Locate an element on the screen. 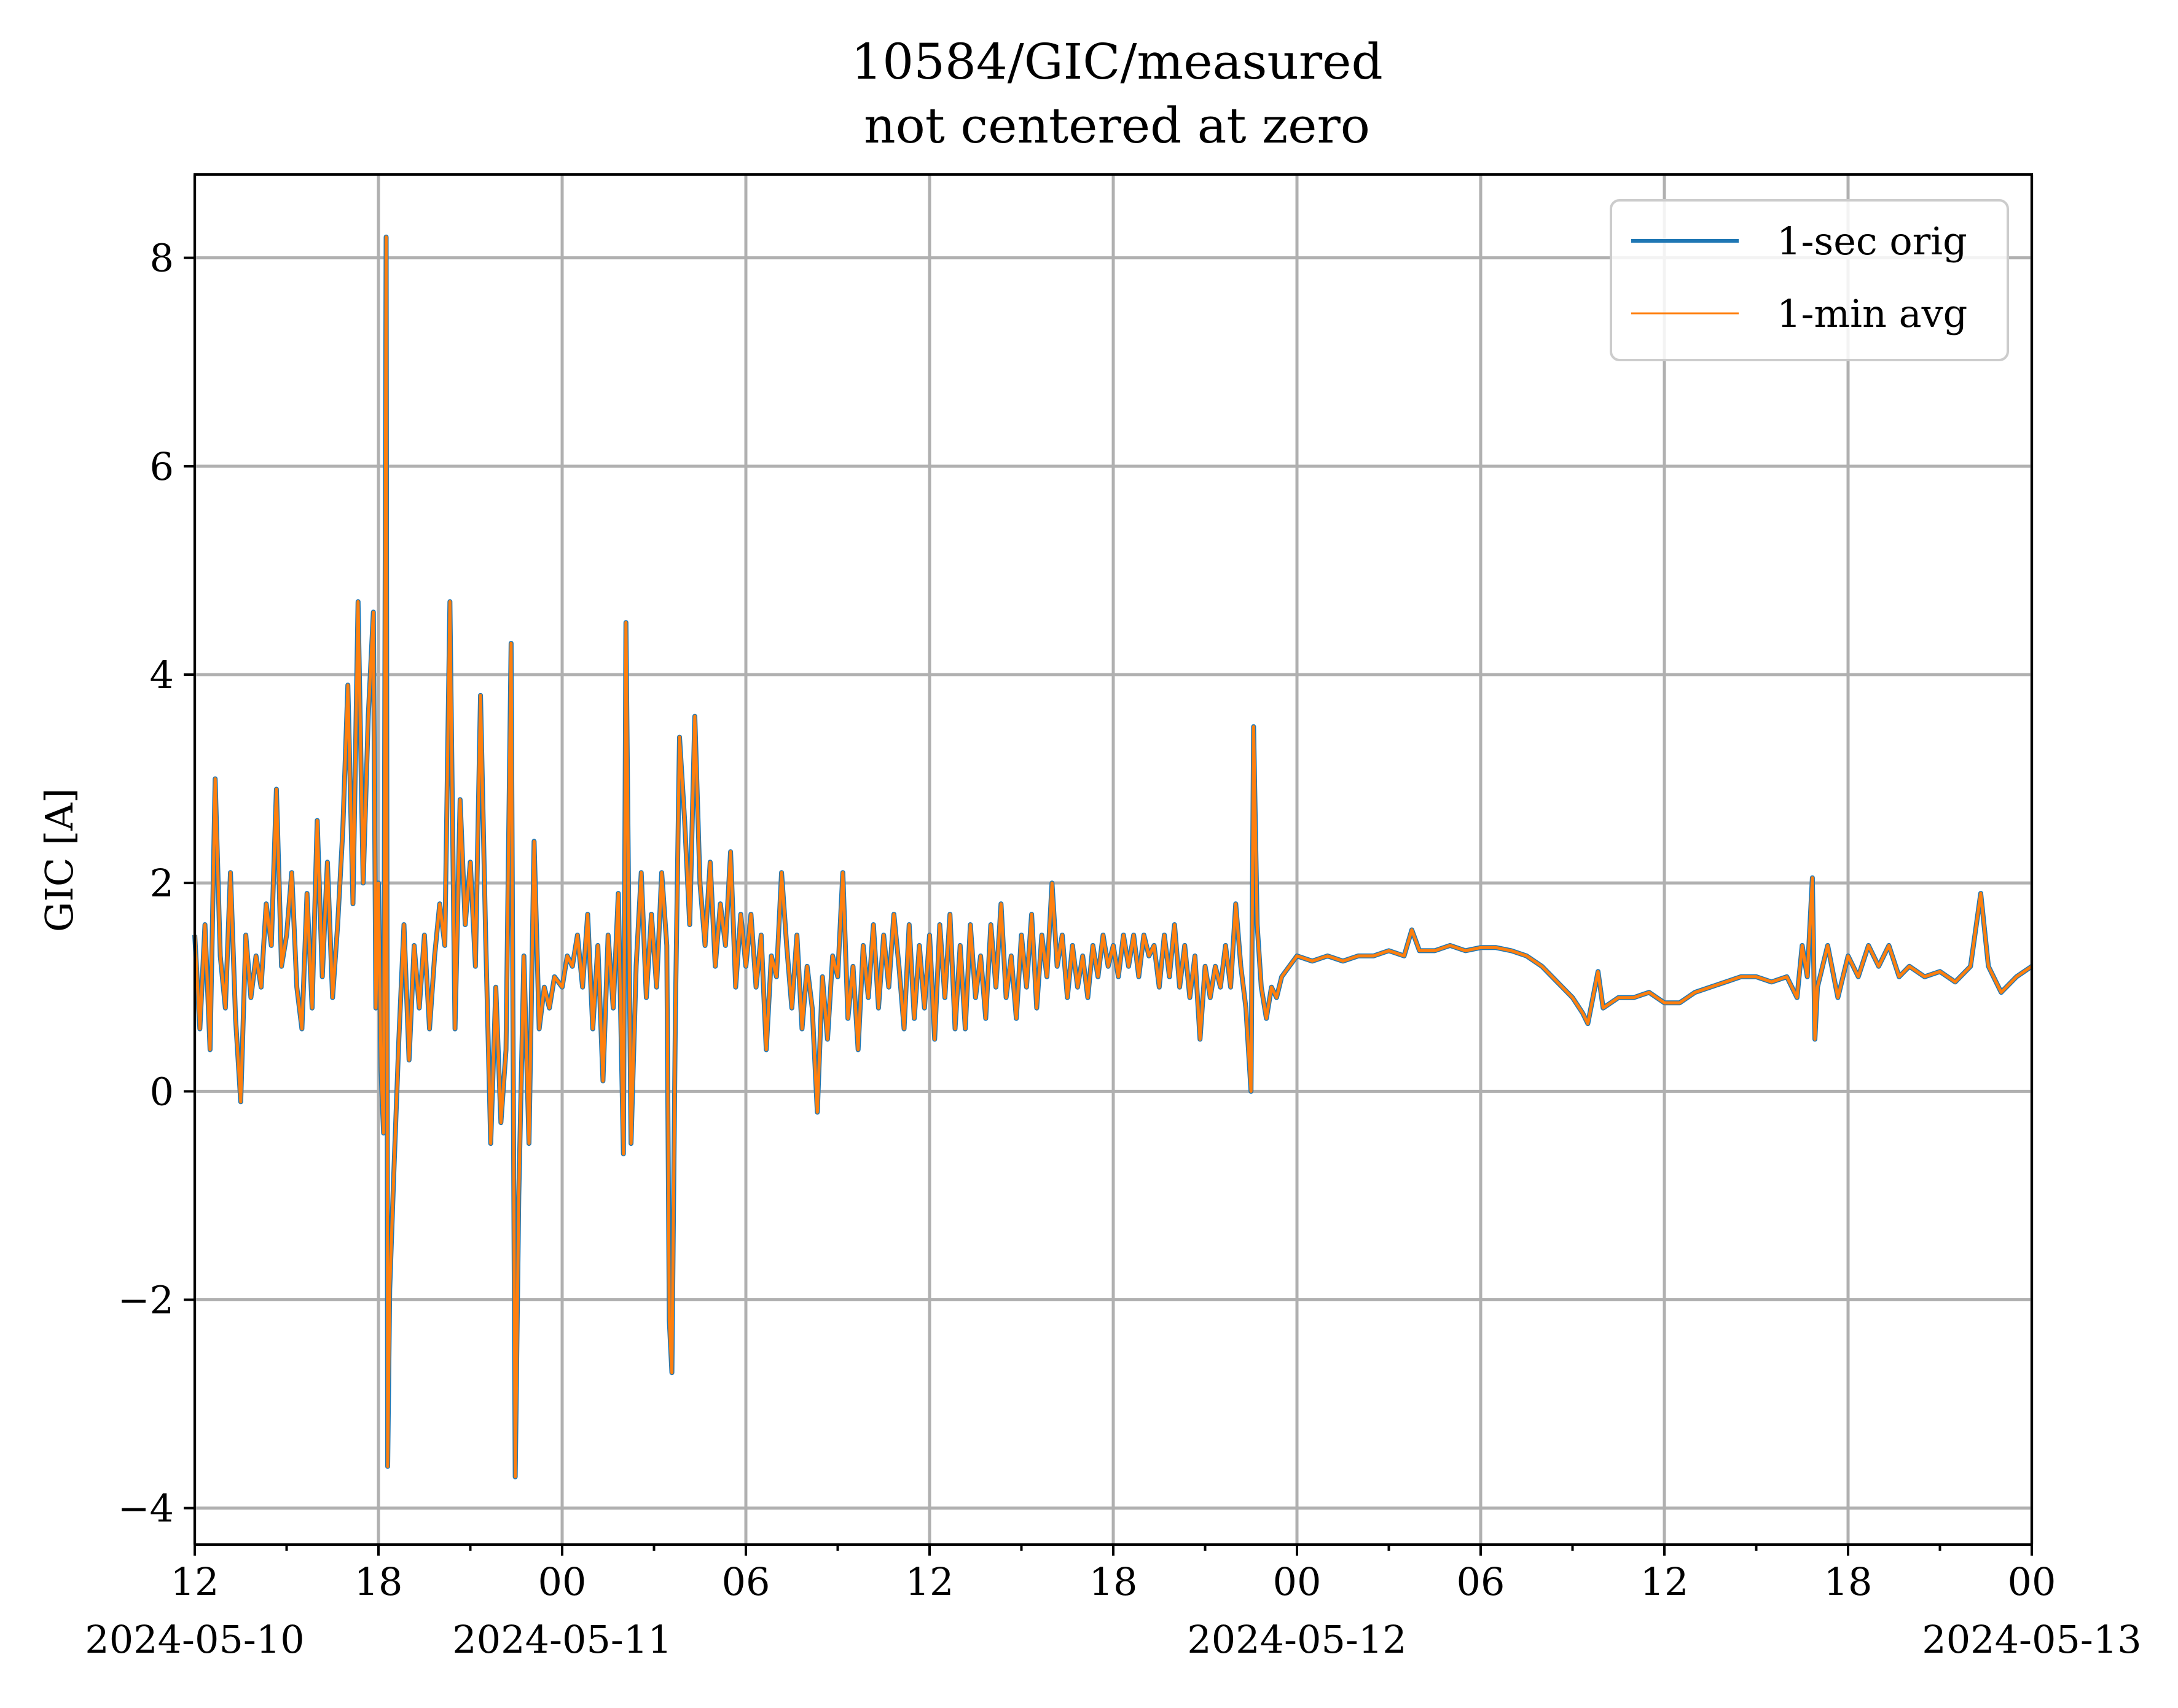 This screenshot has height=1708, width=2178. y-tick-label: 8 is located at coordinates (162, 258).